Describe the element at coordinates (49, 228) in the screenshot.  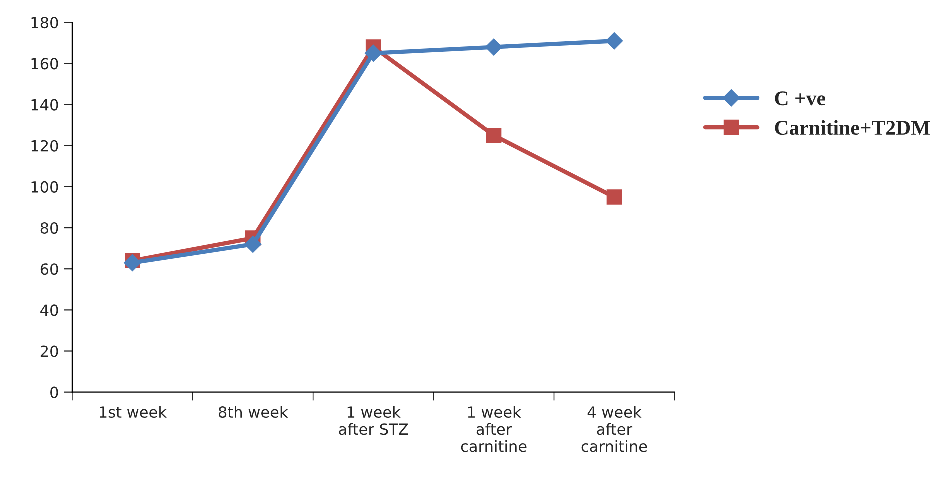
I see `y-tick-label: 80` at that location.